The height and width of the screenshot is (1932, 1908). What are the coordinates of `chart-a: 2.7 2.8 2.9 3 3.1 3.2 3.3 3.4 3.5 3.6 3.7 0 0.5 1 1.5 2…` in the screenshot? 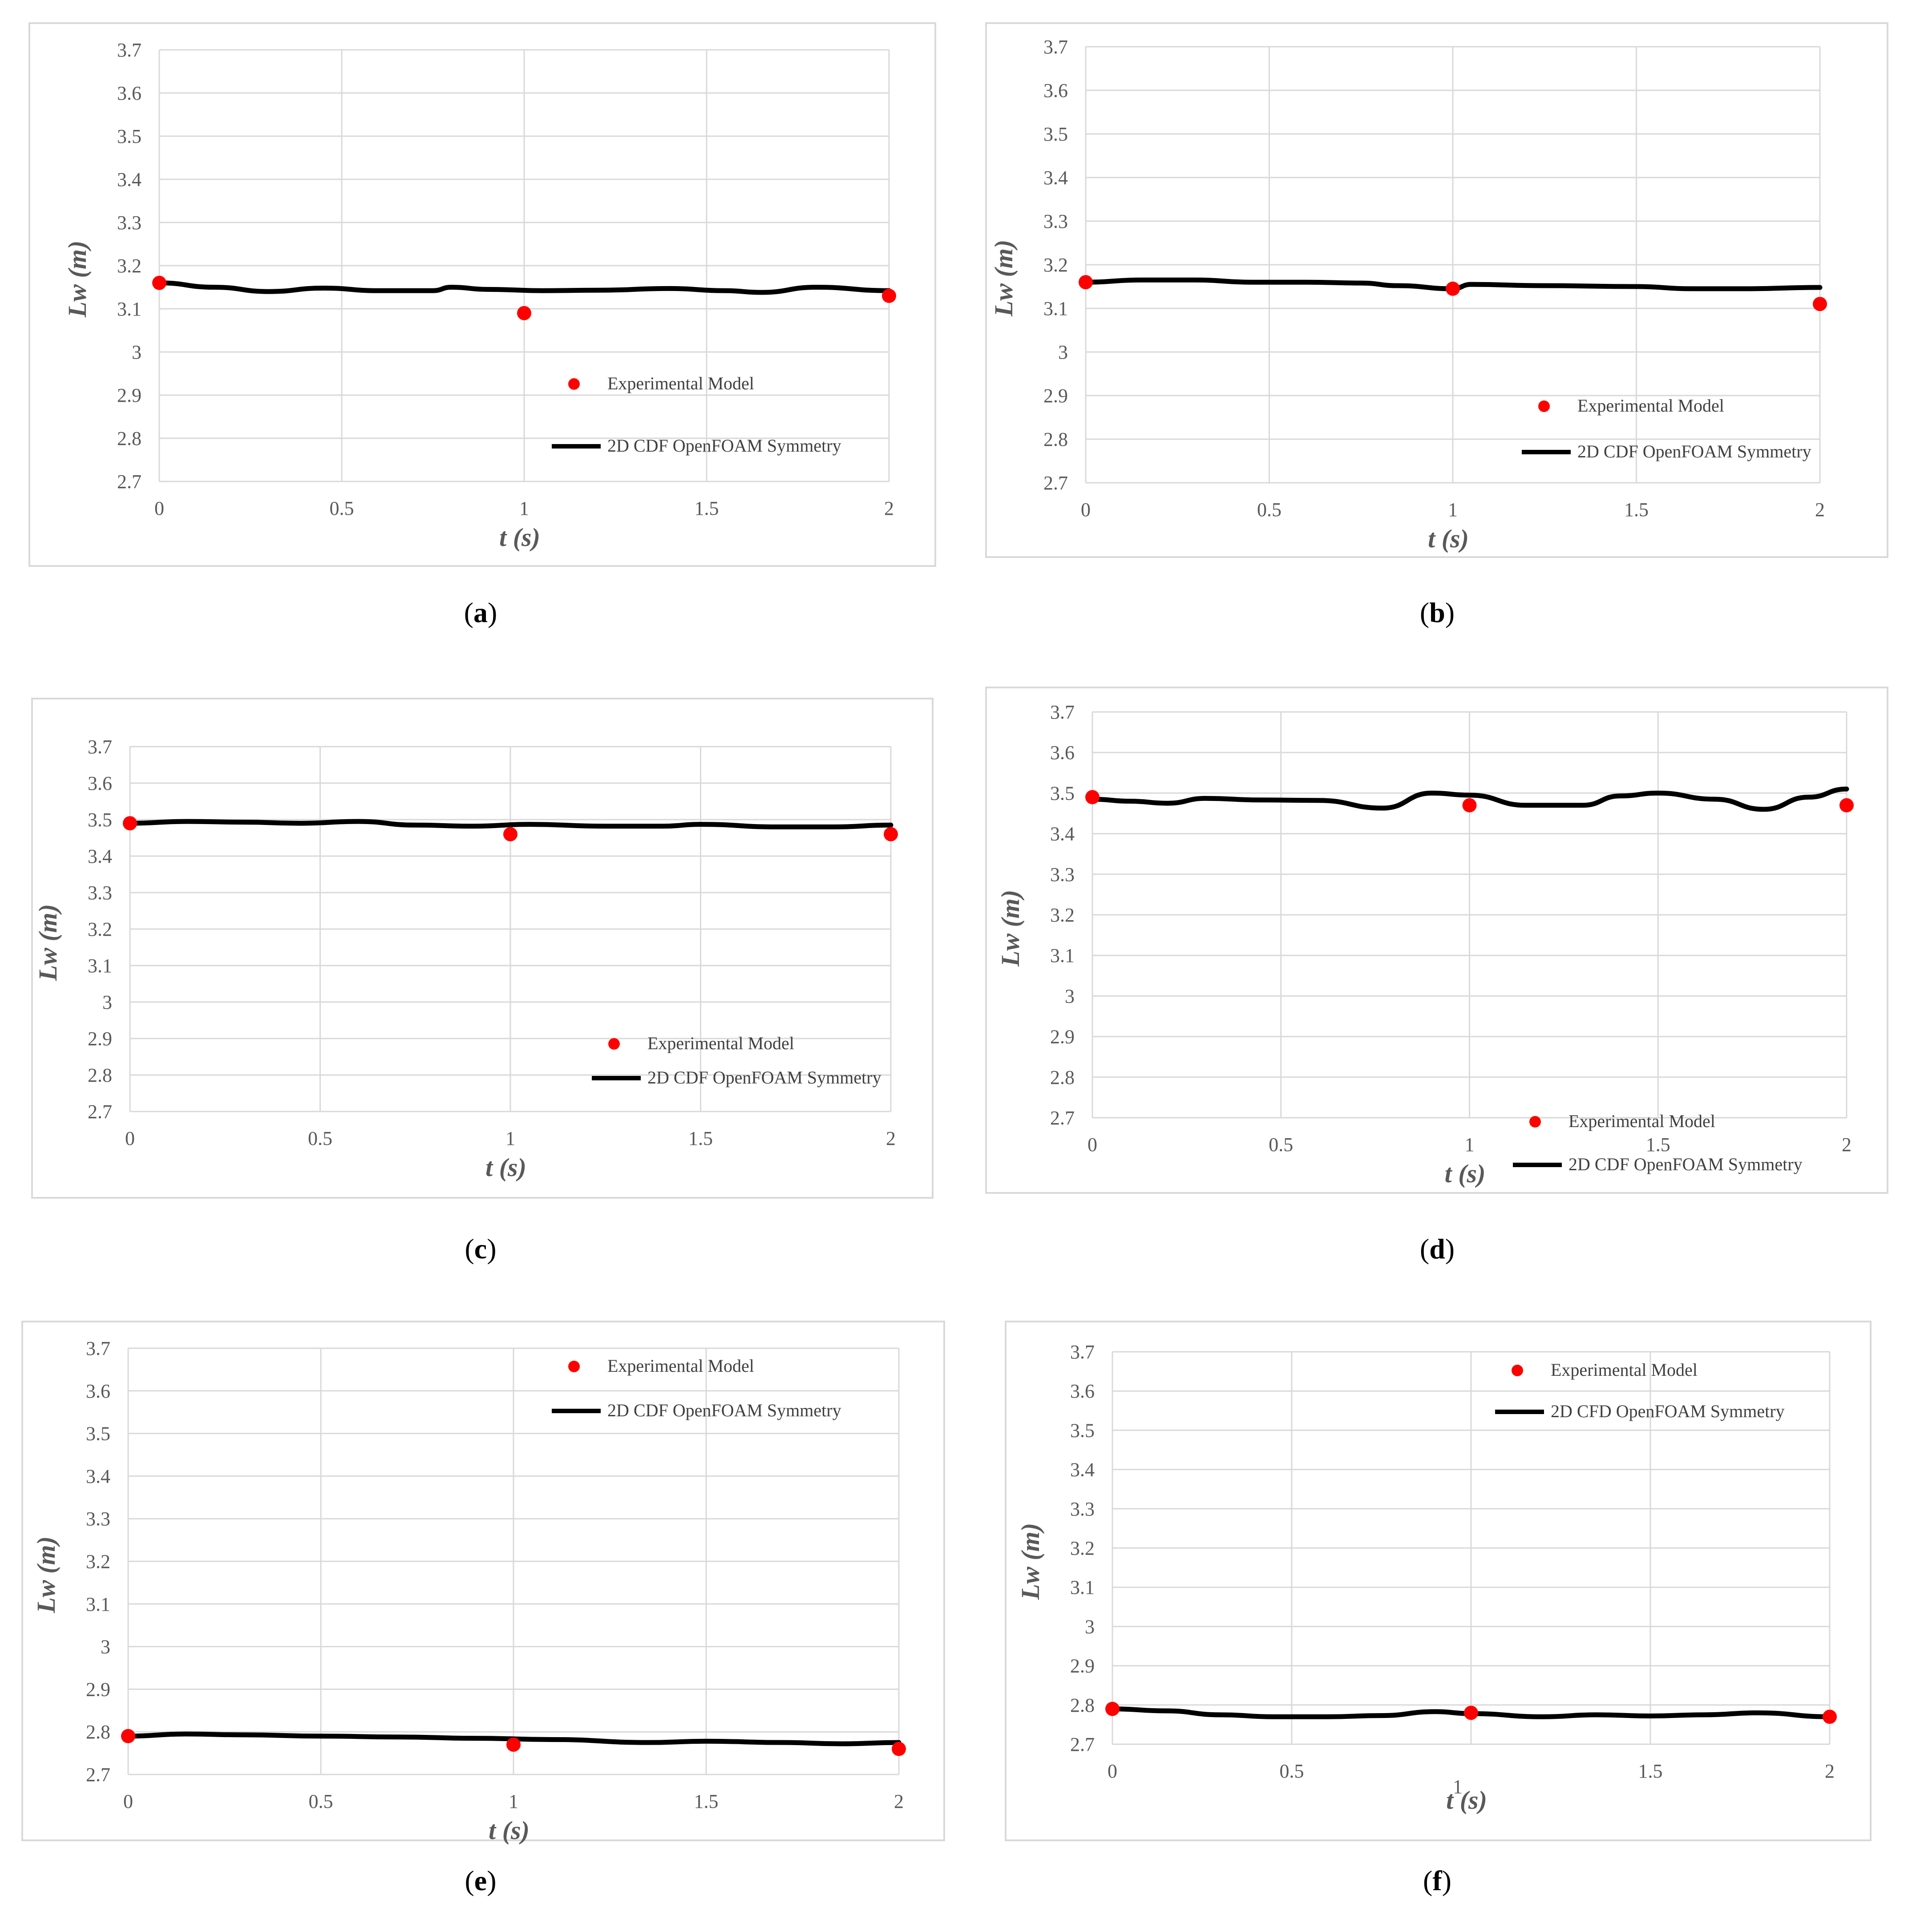 It's located at (479, 295).